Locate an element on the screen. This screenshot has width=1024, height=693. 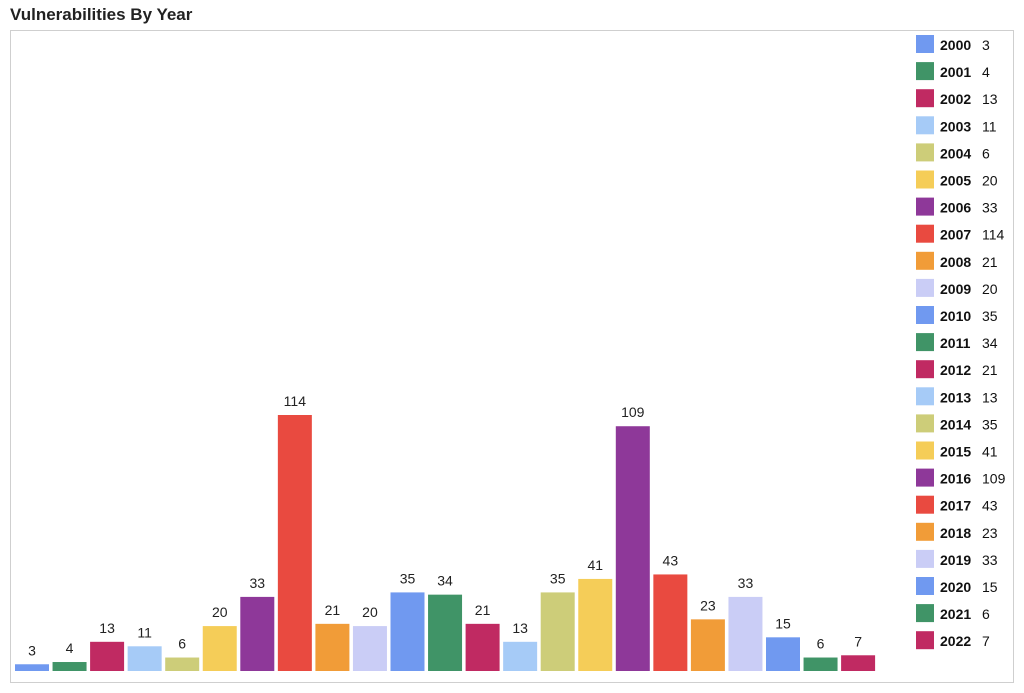
legend-value-2004: 6 is located at coordinates (986, 153).